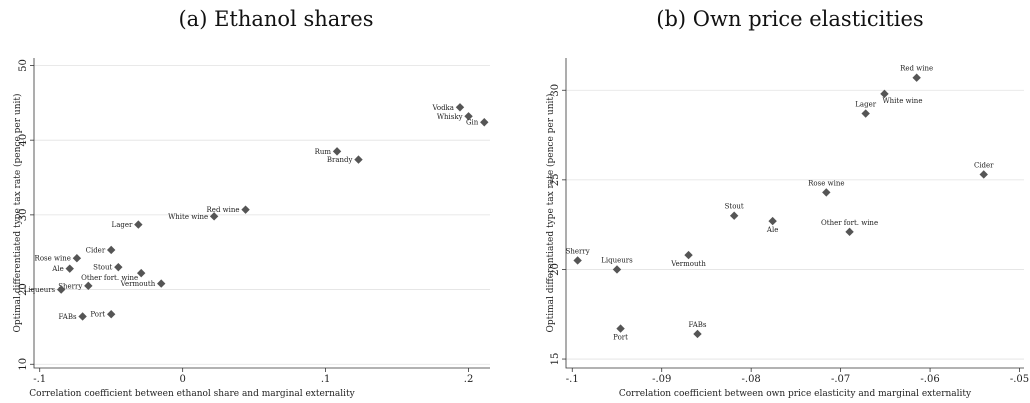 Image resolution: width=1030 pixels, height=403 pixels. I want to click on panel-b-point-label: Other fort. wine, so click(849, 223).